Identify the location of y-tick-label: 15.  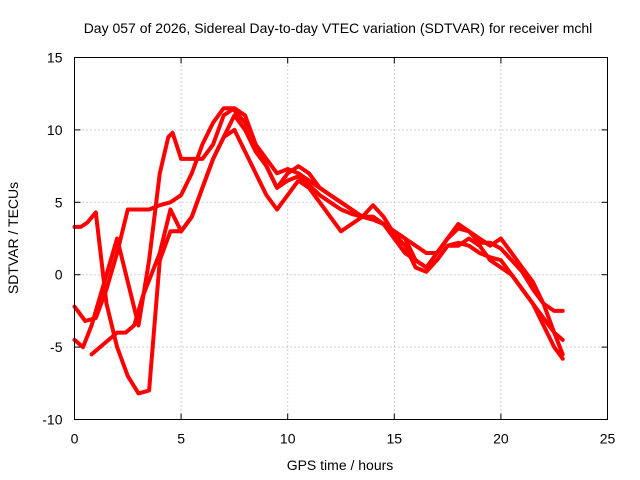
(55, 58).